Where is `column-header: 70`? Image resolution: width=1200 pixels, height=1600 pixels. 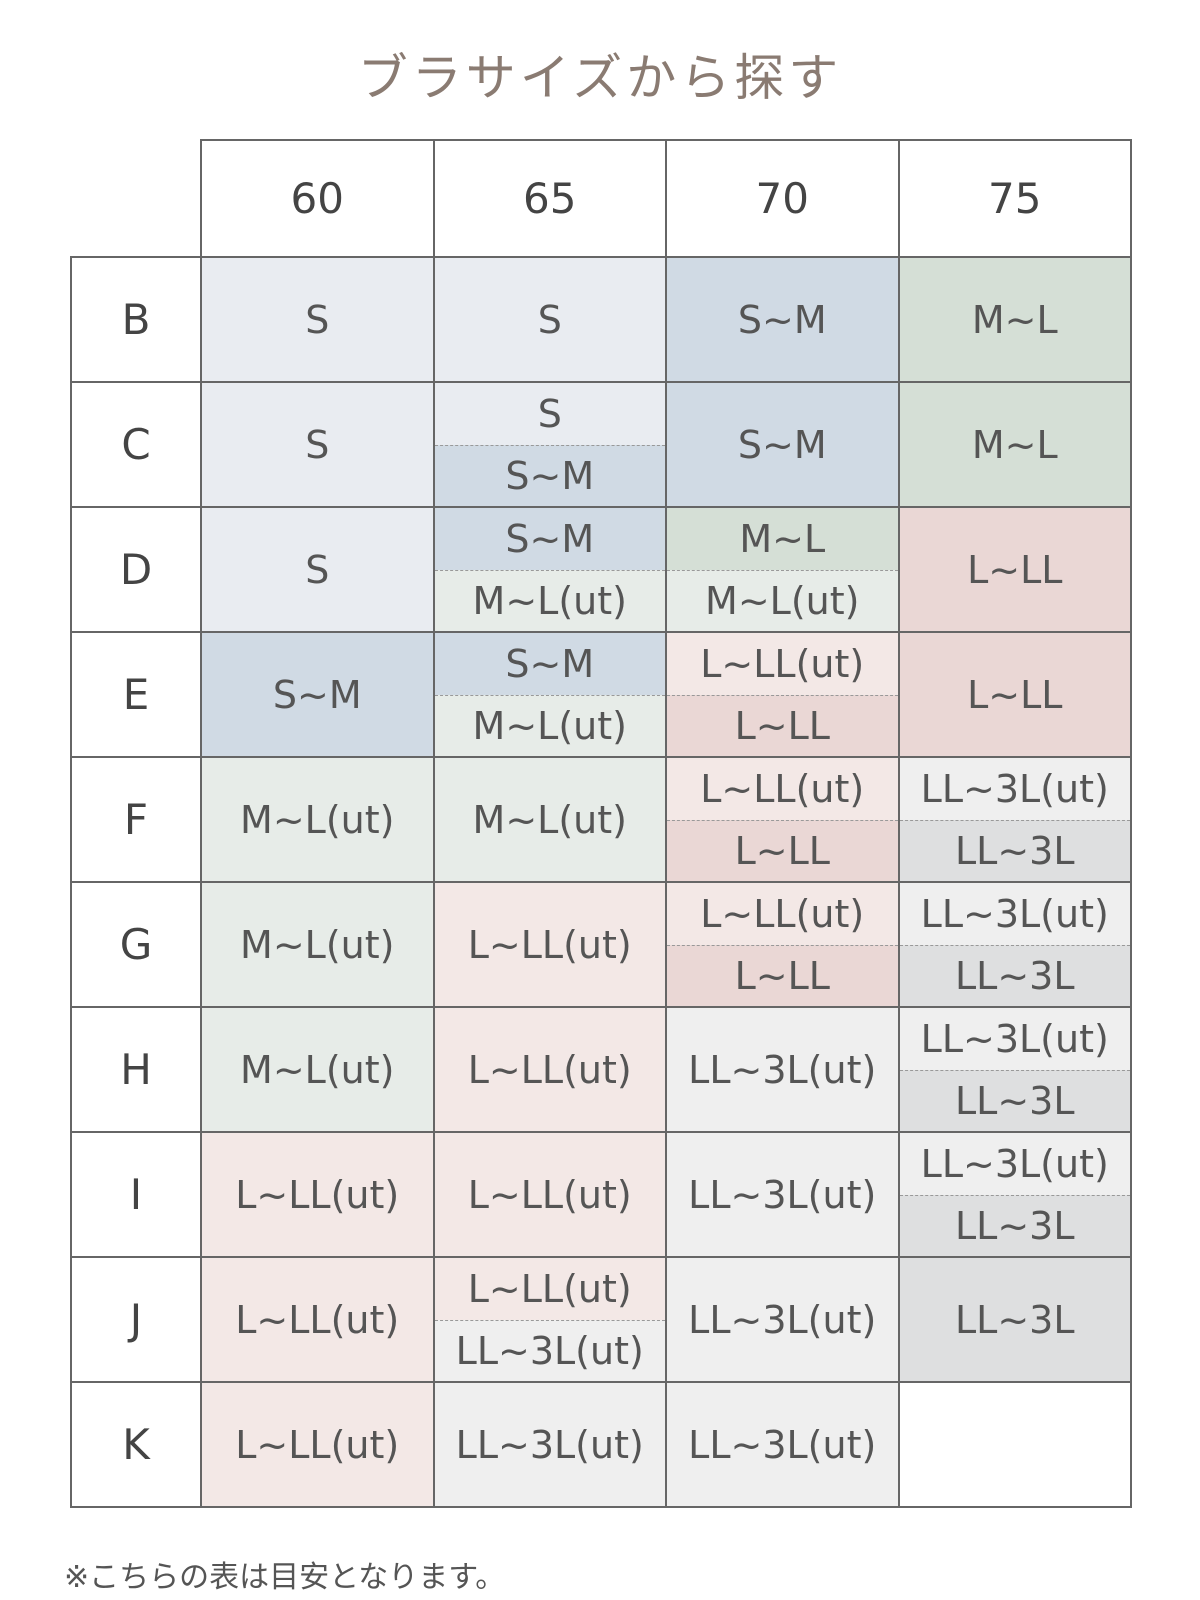
column-header: 70 is located at coordinates (782, 198).